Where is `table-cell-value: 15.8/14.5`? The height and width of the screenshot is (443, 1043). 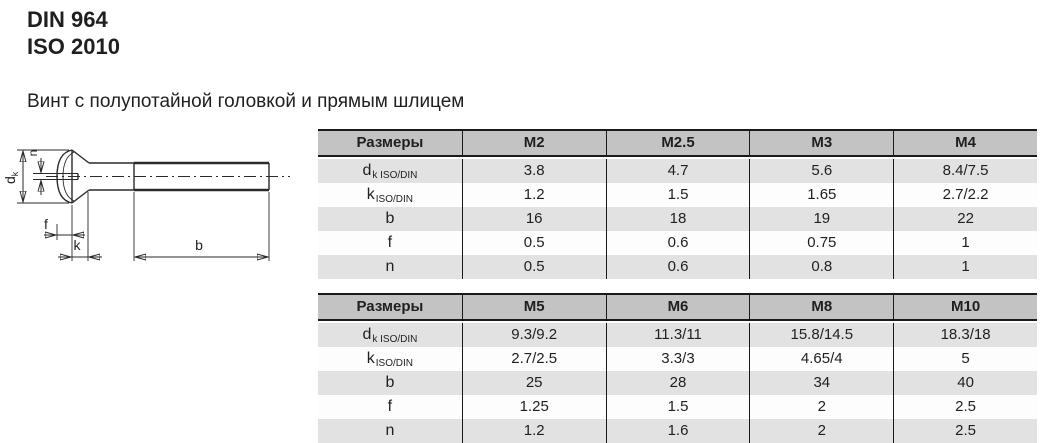
table-cell-value: 15.8/14.5 is located at coordinates (821, 335).